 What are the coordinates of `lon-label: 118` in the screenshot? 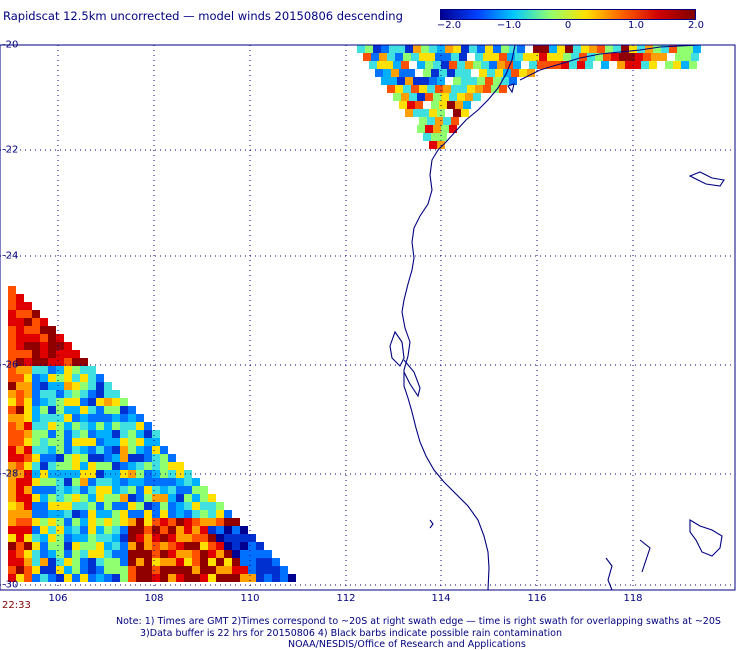 It's located at (633, 598).